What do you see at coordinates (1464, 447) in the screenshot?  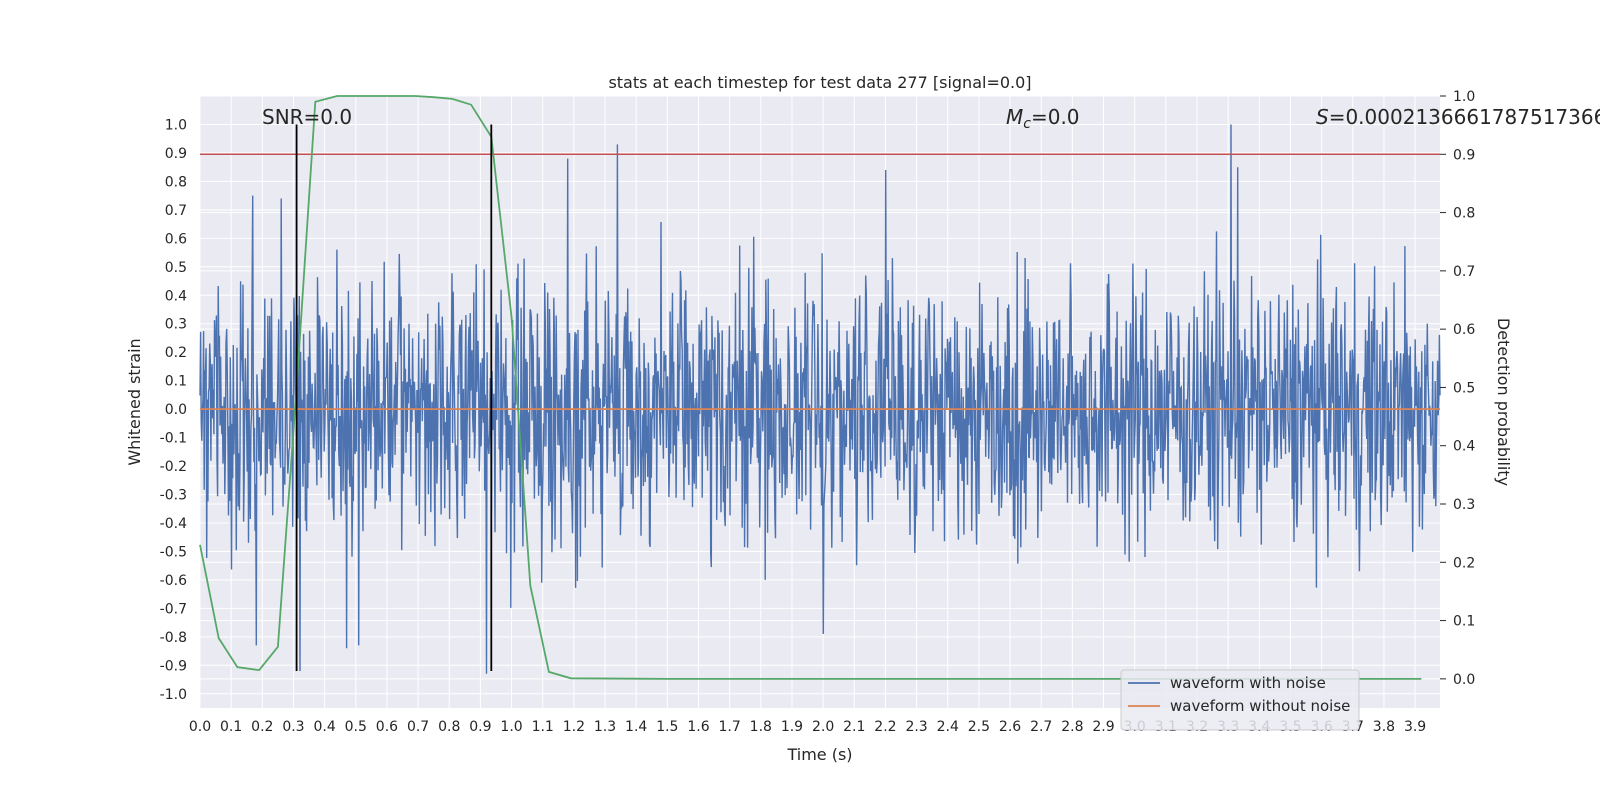 I see `y2-tick-label: 0.4` at bounding box center [1464, 447].